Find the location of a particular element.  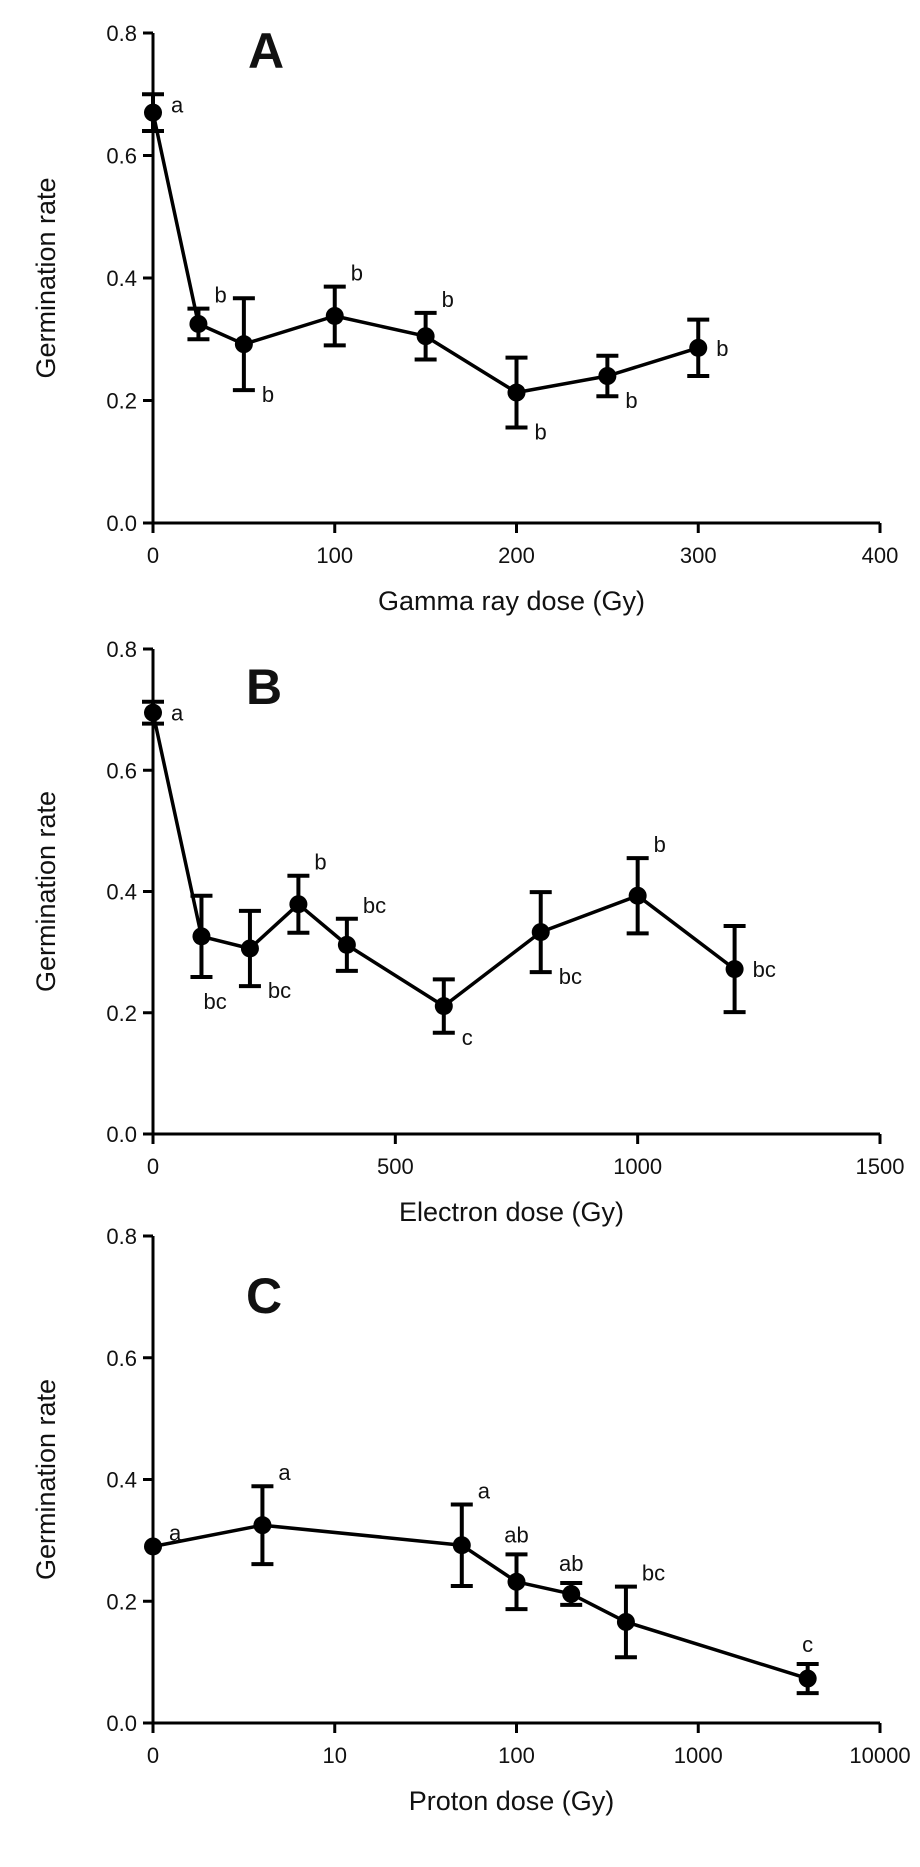

series-line is located at coordinates (480, 1602).